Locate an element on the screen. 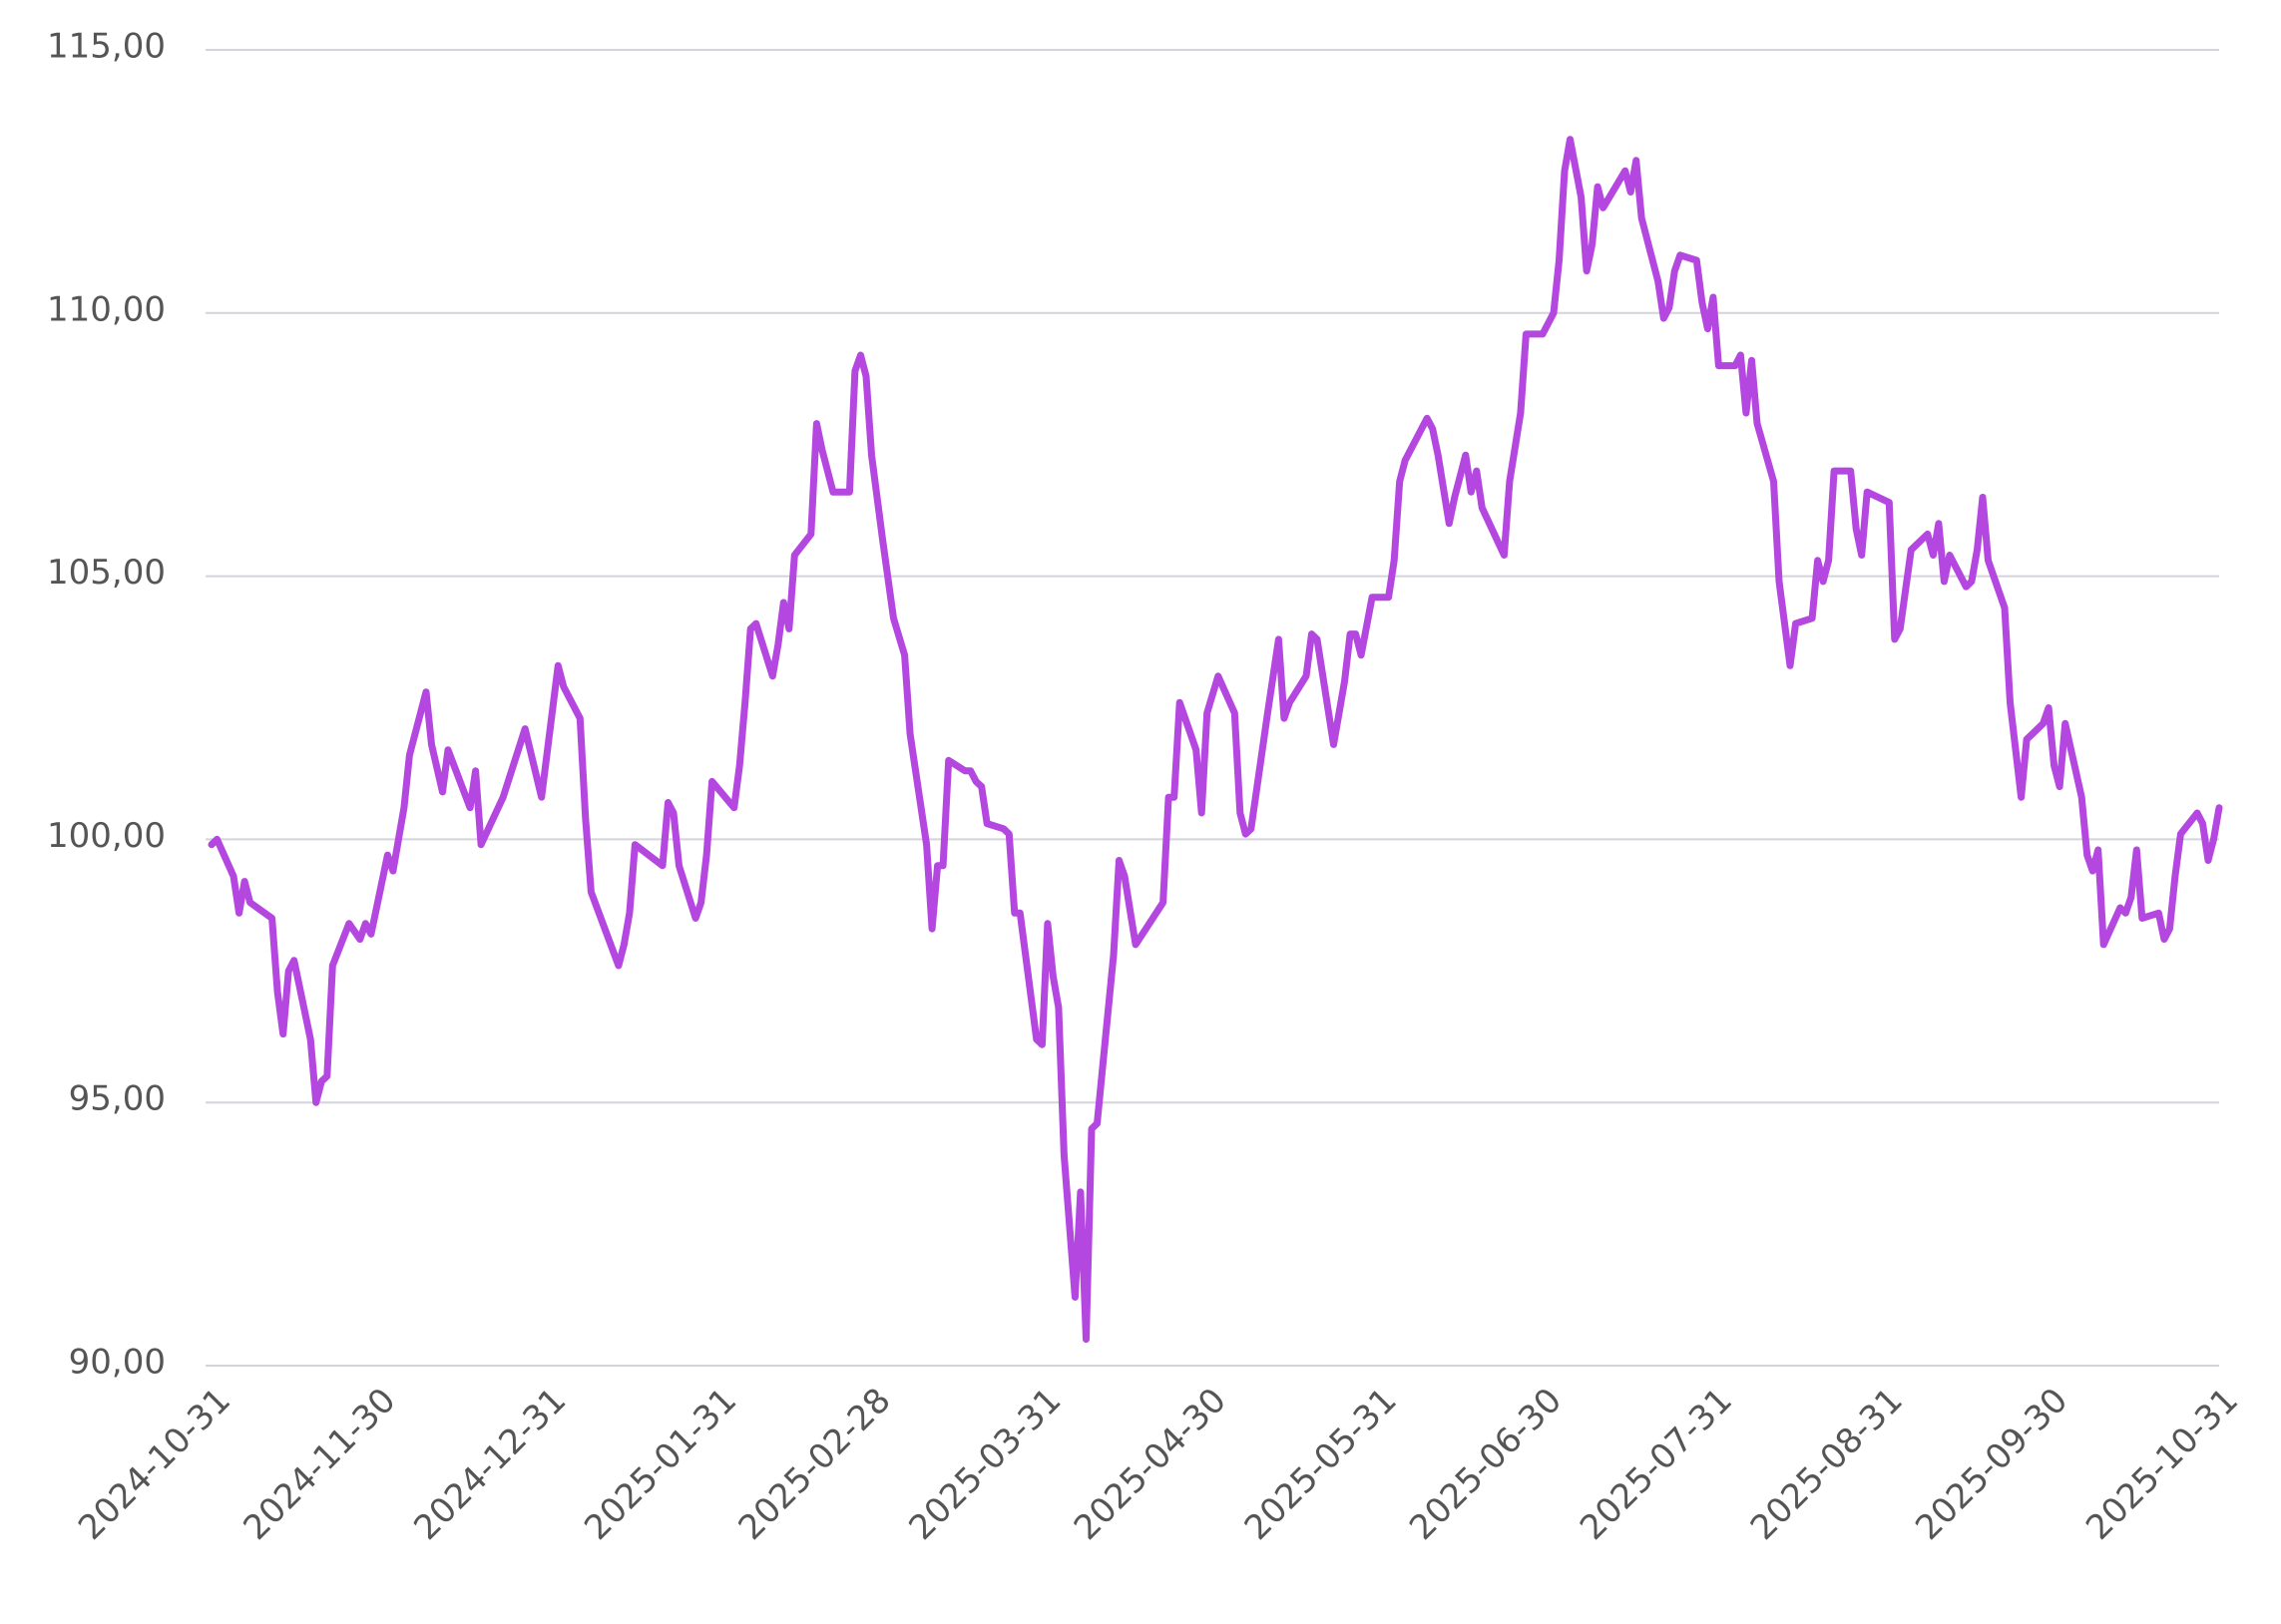  y-tick-label: 90,00 is located at coordinates (118, 1363).